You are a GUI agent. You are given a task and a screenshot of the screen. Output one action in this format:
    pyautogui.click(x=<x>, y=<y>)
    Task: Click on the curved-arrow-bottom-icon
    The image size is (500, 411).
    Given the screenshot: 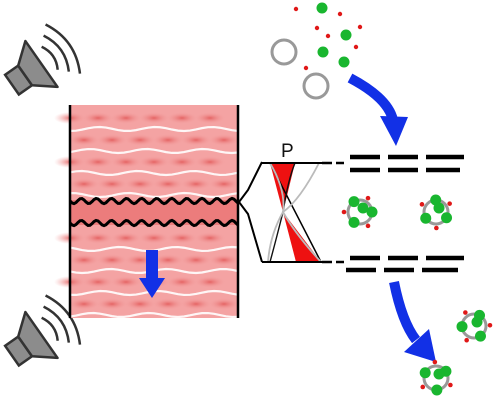 What is the action you would take?
    pyautogui.click(x=412, y=321)
    